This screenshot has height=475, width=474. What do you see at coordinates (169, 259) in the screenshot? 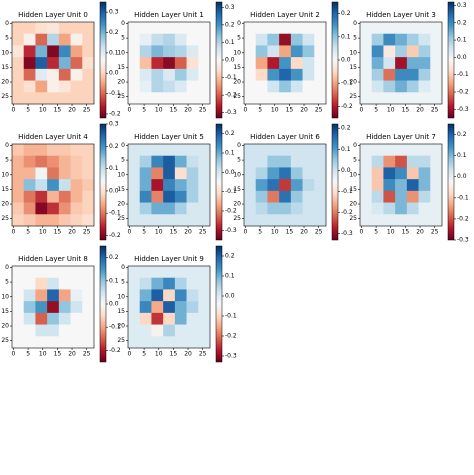
I see `chart-title: Hidden Layer Unit 9` at bounding box center [169, 259].